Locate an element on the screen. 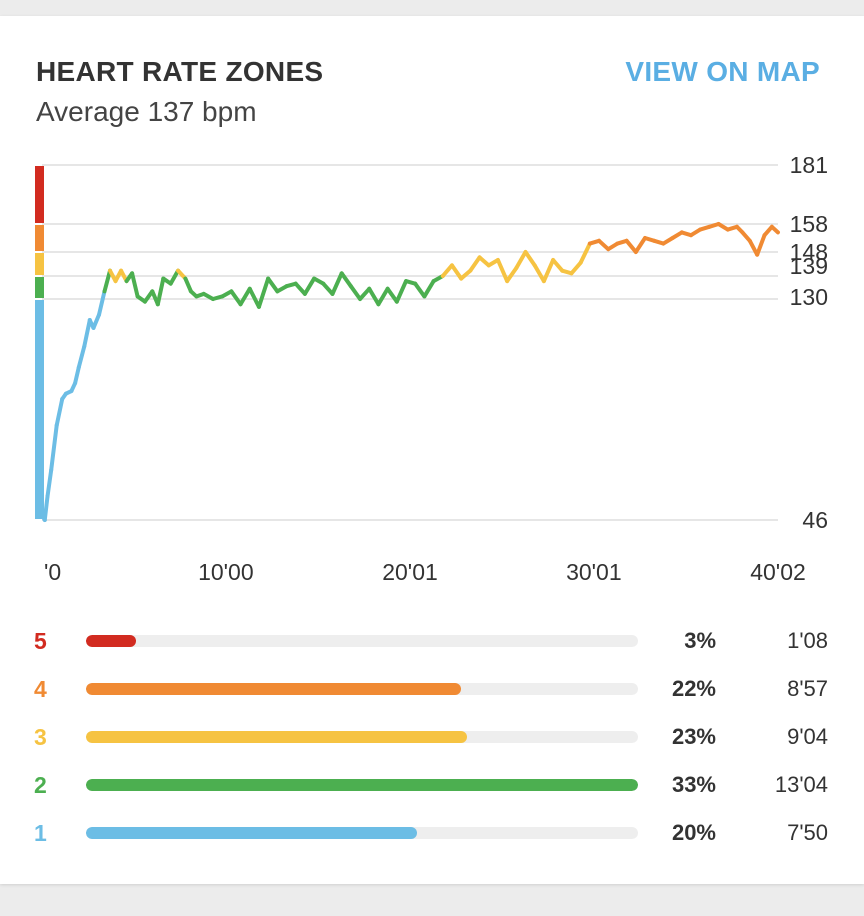 This screenshot has width=864, height=916. zone-row-1: 1 20% 7'50 is located at coordinates (432, 833).